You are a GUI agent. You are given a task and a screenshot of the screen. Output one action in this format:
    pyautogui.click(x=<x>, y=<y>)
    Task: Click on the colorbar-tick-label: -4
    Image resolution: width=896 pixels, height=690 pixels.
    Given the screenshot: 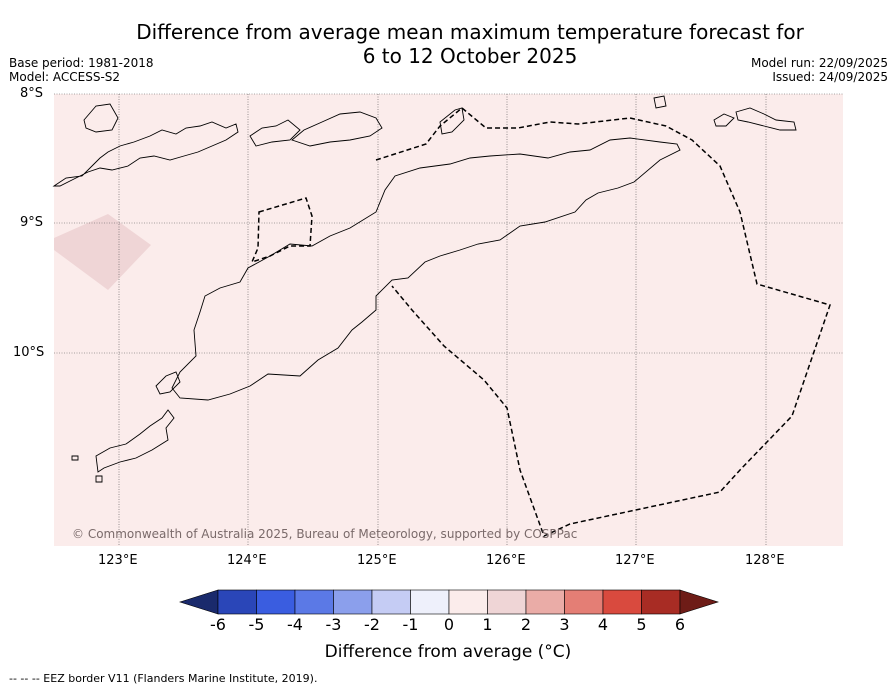 What is the action you would take?
    pyautogui.click(x=295, y=624)
    